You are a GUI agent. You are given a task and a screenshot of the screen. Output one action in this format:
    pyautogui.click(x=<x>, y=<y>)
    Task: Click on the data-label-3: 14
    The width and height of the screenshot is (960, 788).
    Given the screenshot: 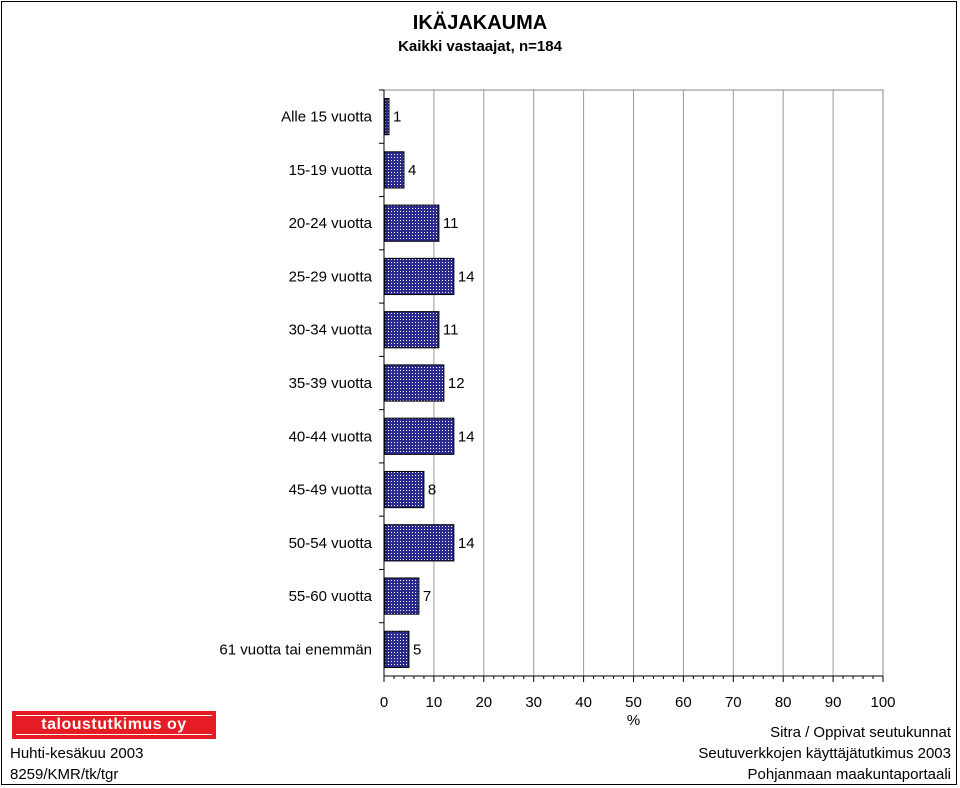 What is the action you would take?
    pyautogui.click(x=466, y=276)
    